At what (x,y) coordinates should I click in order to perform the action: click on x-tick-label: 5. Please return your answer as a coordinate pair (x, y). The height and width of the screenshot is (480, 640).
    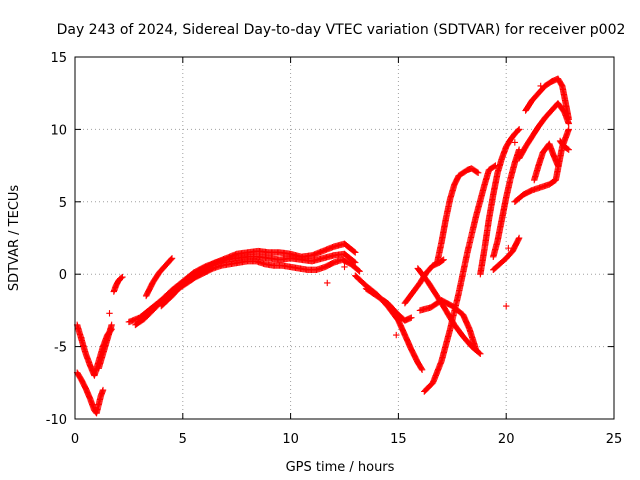
    Looking at the image, I should click on (183, 439).